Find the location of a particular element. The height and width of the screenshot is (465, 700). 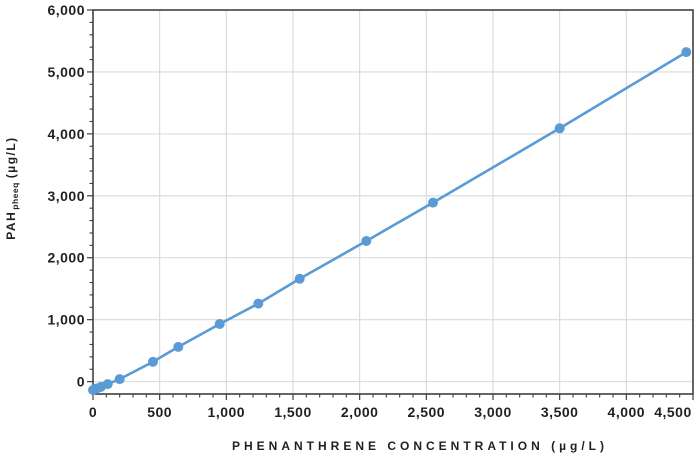

y-tick-label: 1,000 is located at coordinates (66, 320).